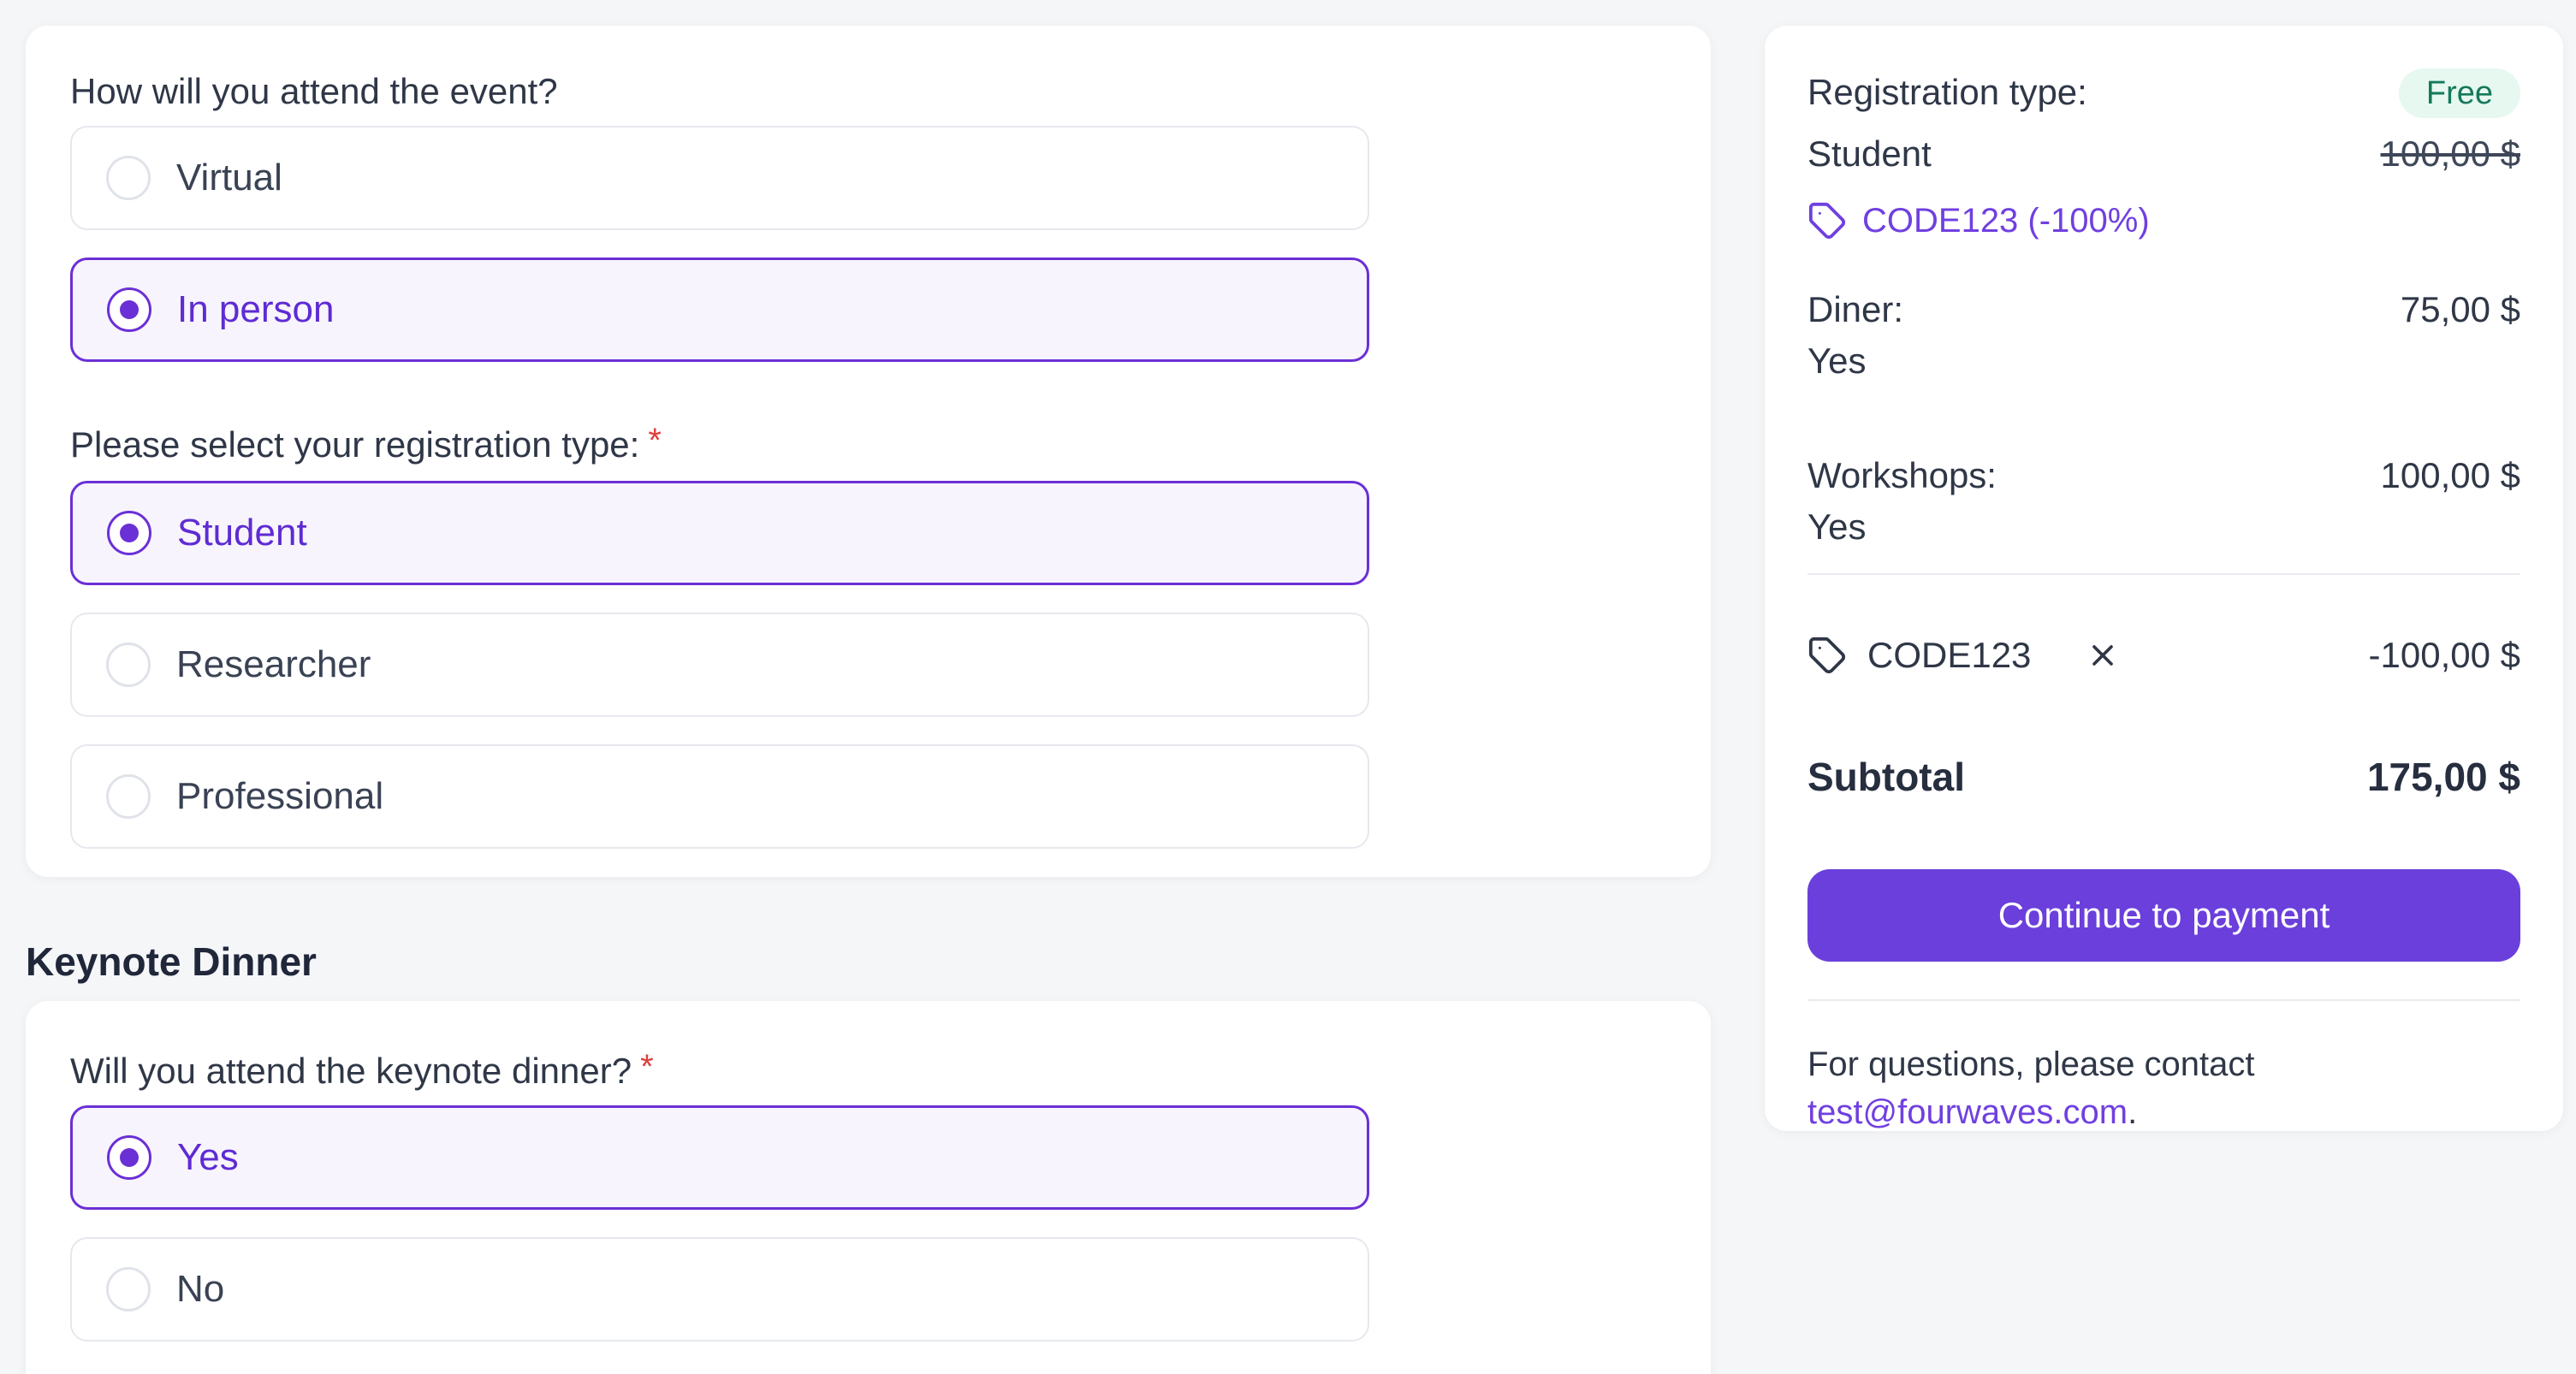 The height and width of the screenshot is (1374, 2576). I want to click on keynote-dinner-heading: Keynote Dinner, so click(171, 962).